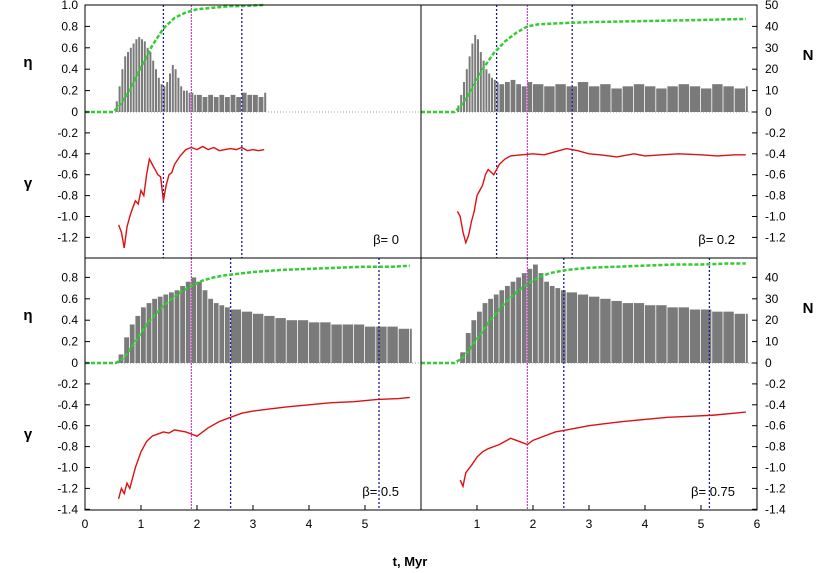 This screenshot has height=573, width=817. Describe the element at coordinates (768, 363) in the screenshot. I see `n-tick-label: 0` at that location.